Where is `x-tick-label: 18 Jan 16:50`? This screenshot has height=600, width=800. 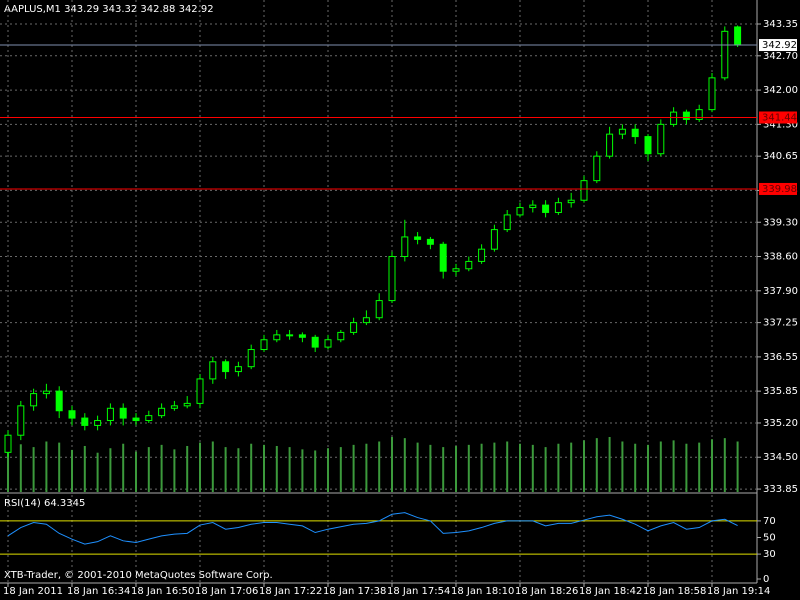
x-tick-label: 18 Jan 16:50 is located at coordinates (162, 591).